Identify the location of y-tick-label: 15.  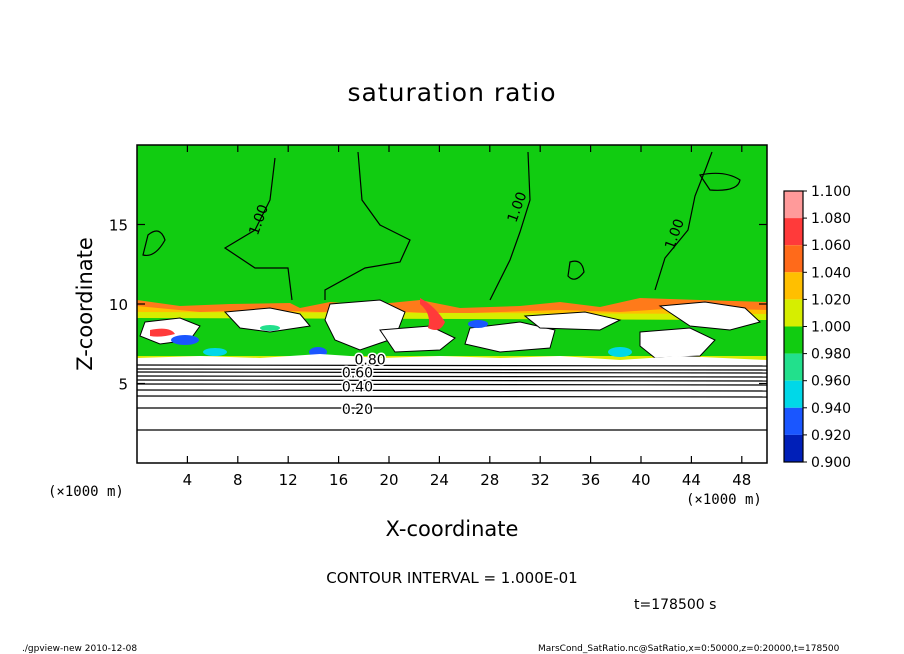
(118, 226).